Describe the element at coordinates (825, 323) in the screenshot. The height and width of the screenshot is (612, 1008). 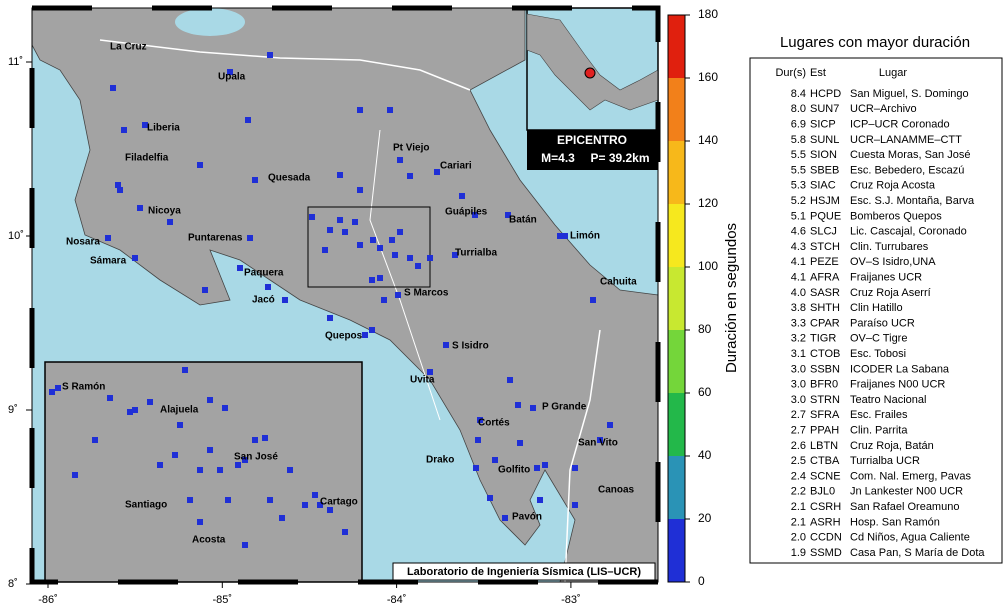
I see `table-cell: CPAR` at that location.